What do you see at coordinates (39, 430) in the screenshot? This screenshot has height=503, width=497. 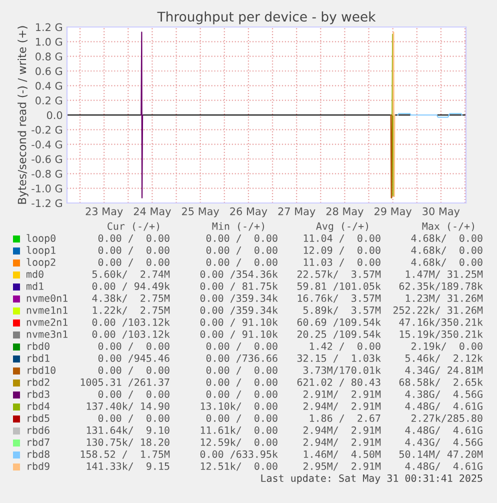 I see `legend-label: rbd6` at bounding box center [39, 430].